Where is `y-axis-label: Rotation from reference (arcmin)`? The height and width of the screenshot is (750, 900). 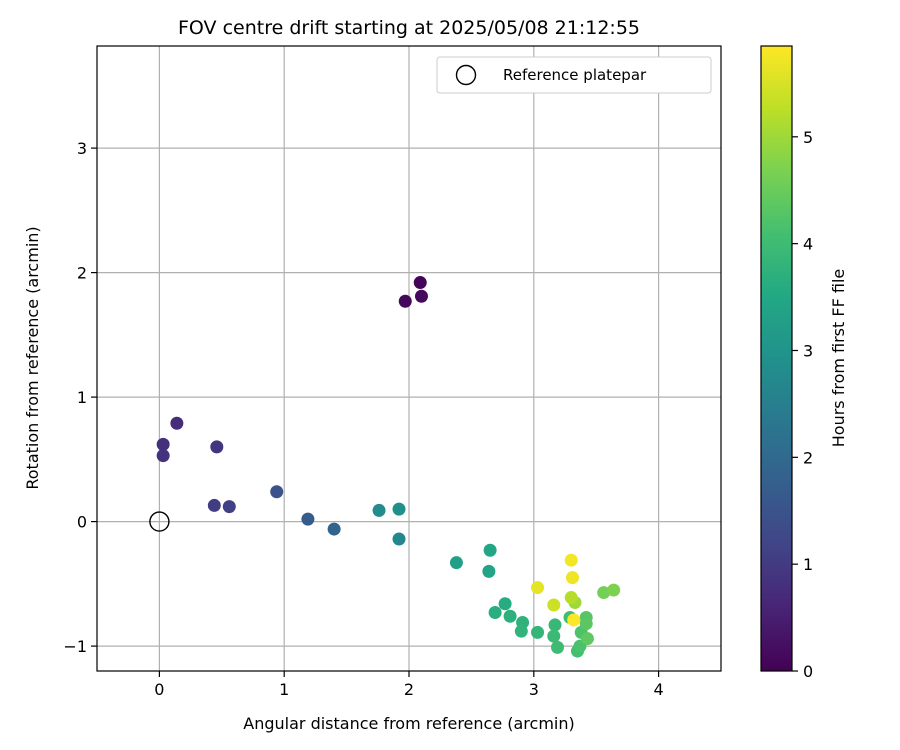
y-axis-label: Rotation from reference (arcmin) is located at coordinates (32, 357).